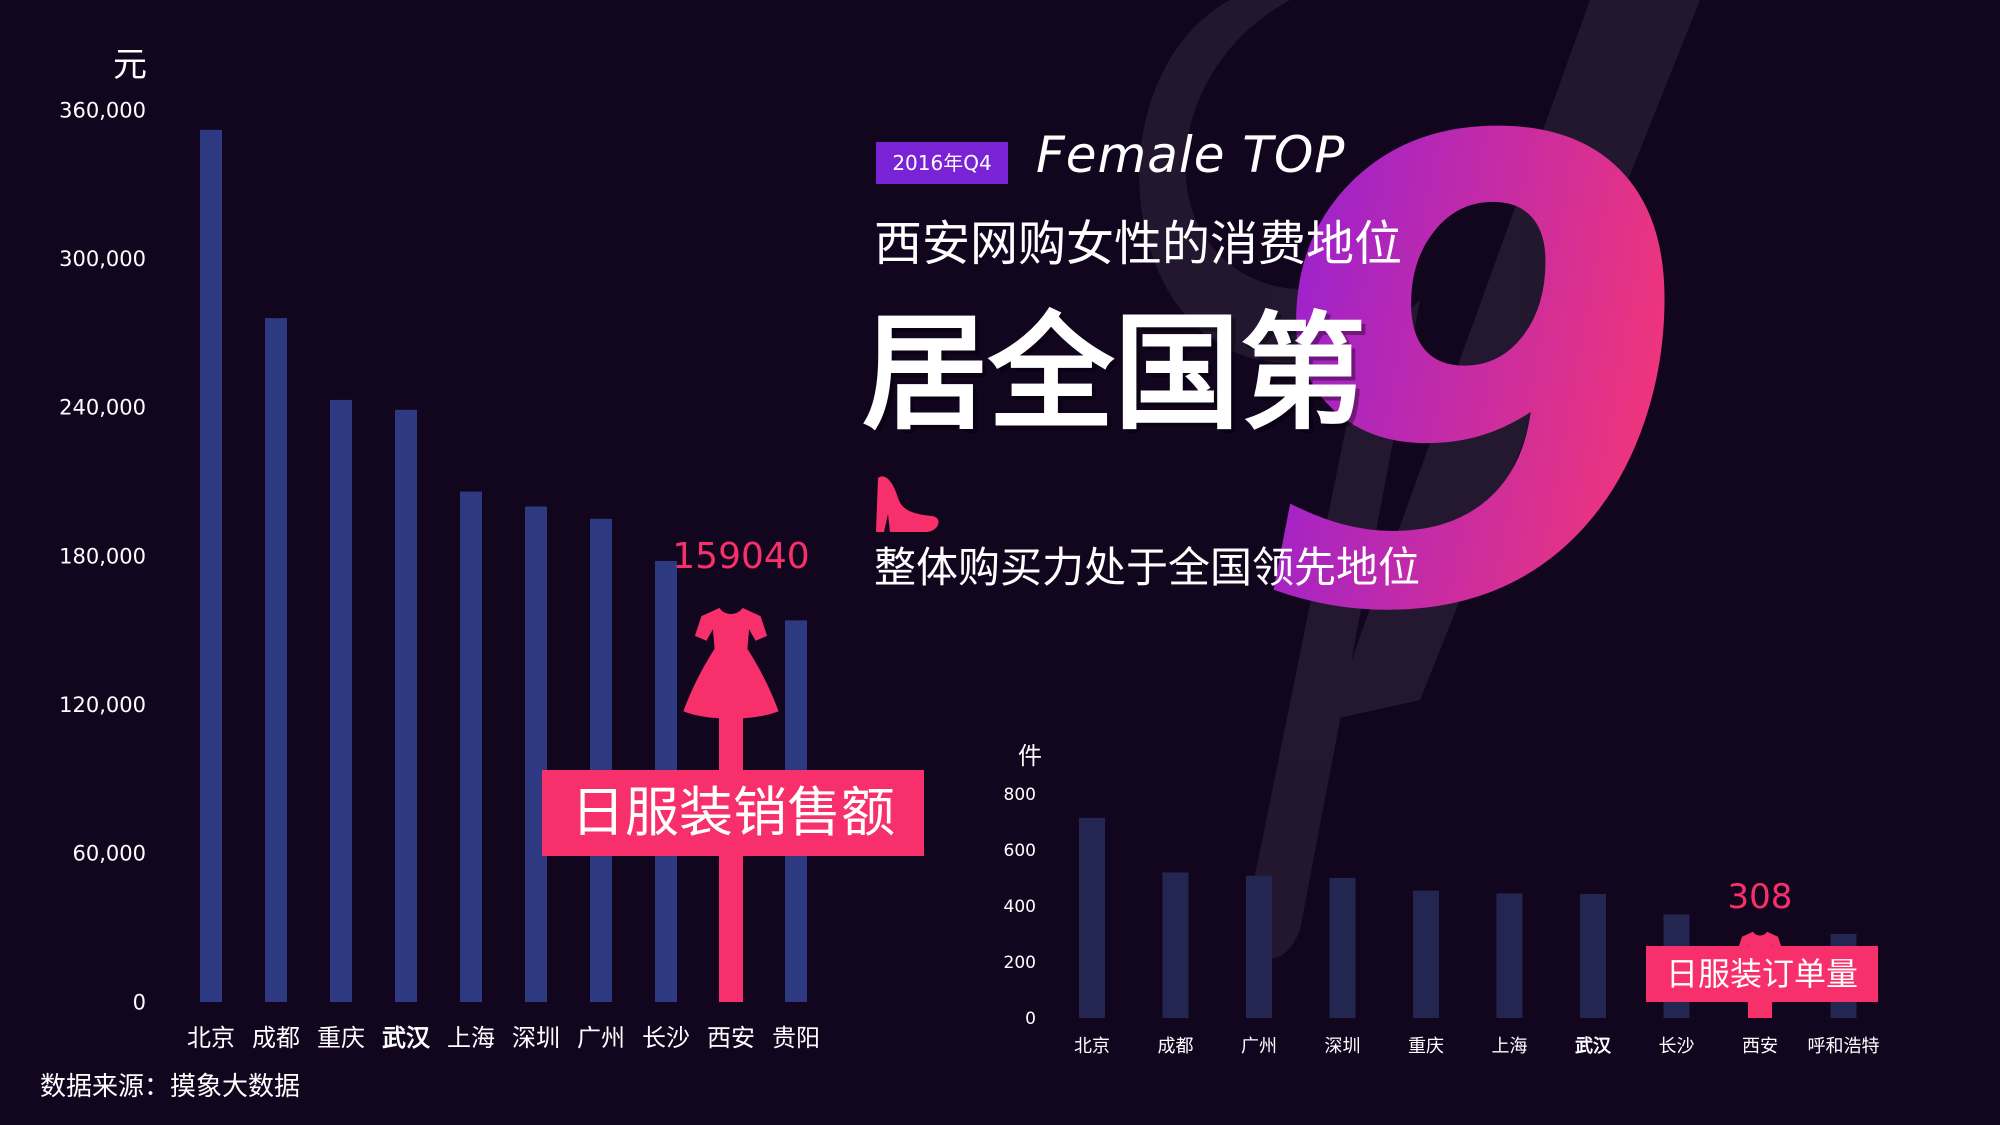 This screenshot has width=2000, height=1125. Describe the element at coordinates (102, 408) in the screenshot. I see `y-tick-label: 240,000` at that location.